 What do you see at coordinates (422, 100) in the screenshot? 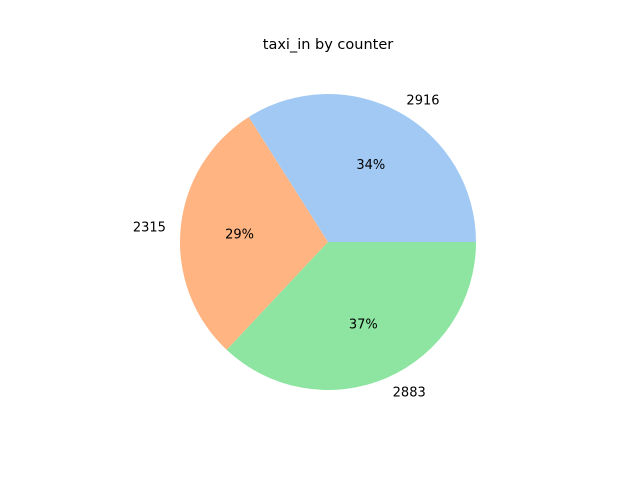
I see `slice-label-2916: 2916` at bounding box center [422, 100].